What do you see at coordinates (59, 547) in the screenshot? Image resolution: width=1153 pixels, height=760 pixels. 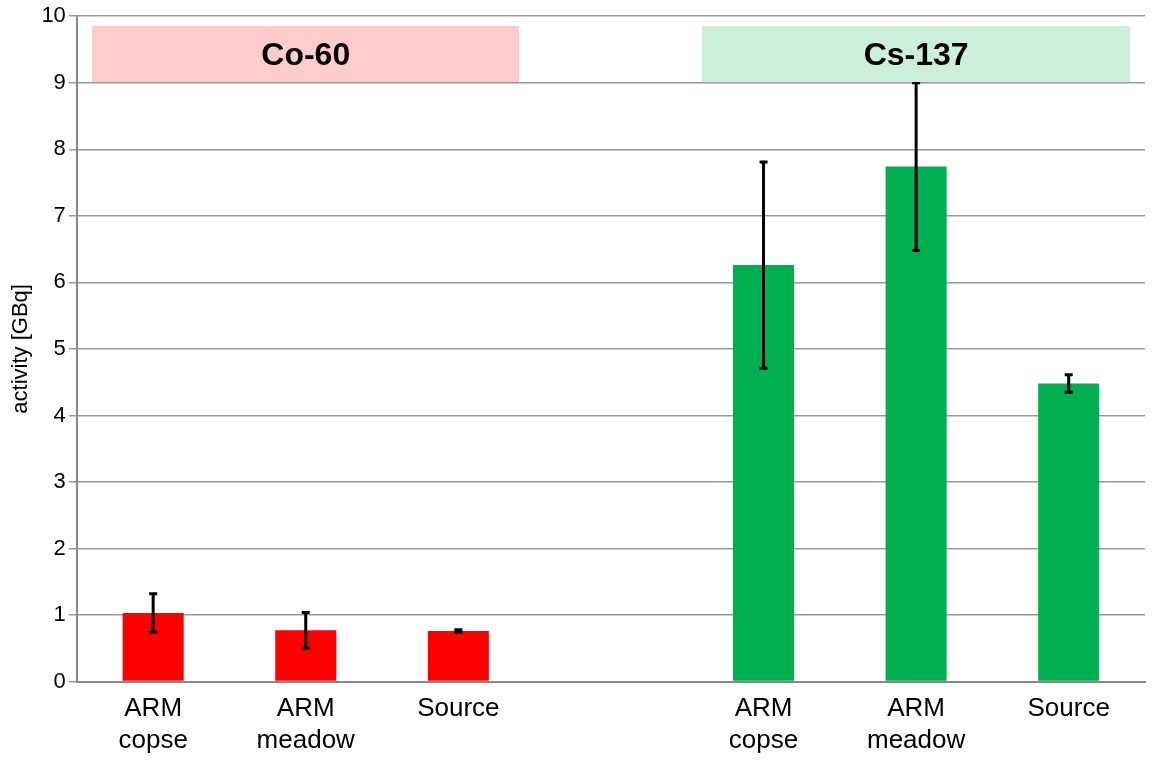 I see `y-tick-label: 2` at bounding box center [59, 547].